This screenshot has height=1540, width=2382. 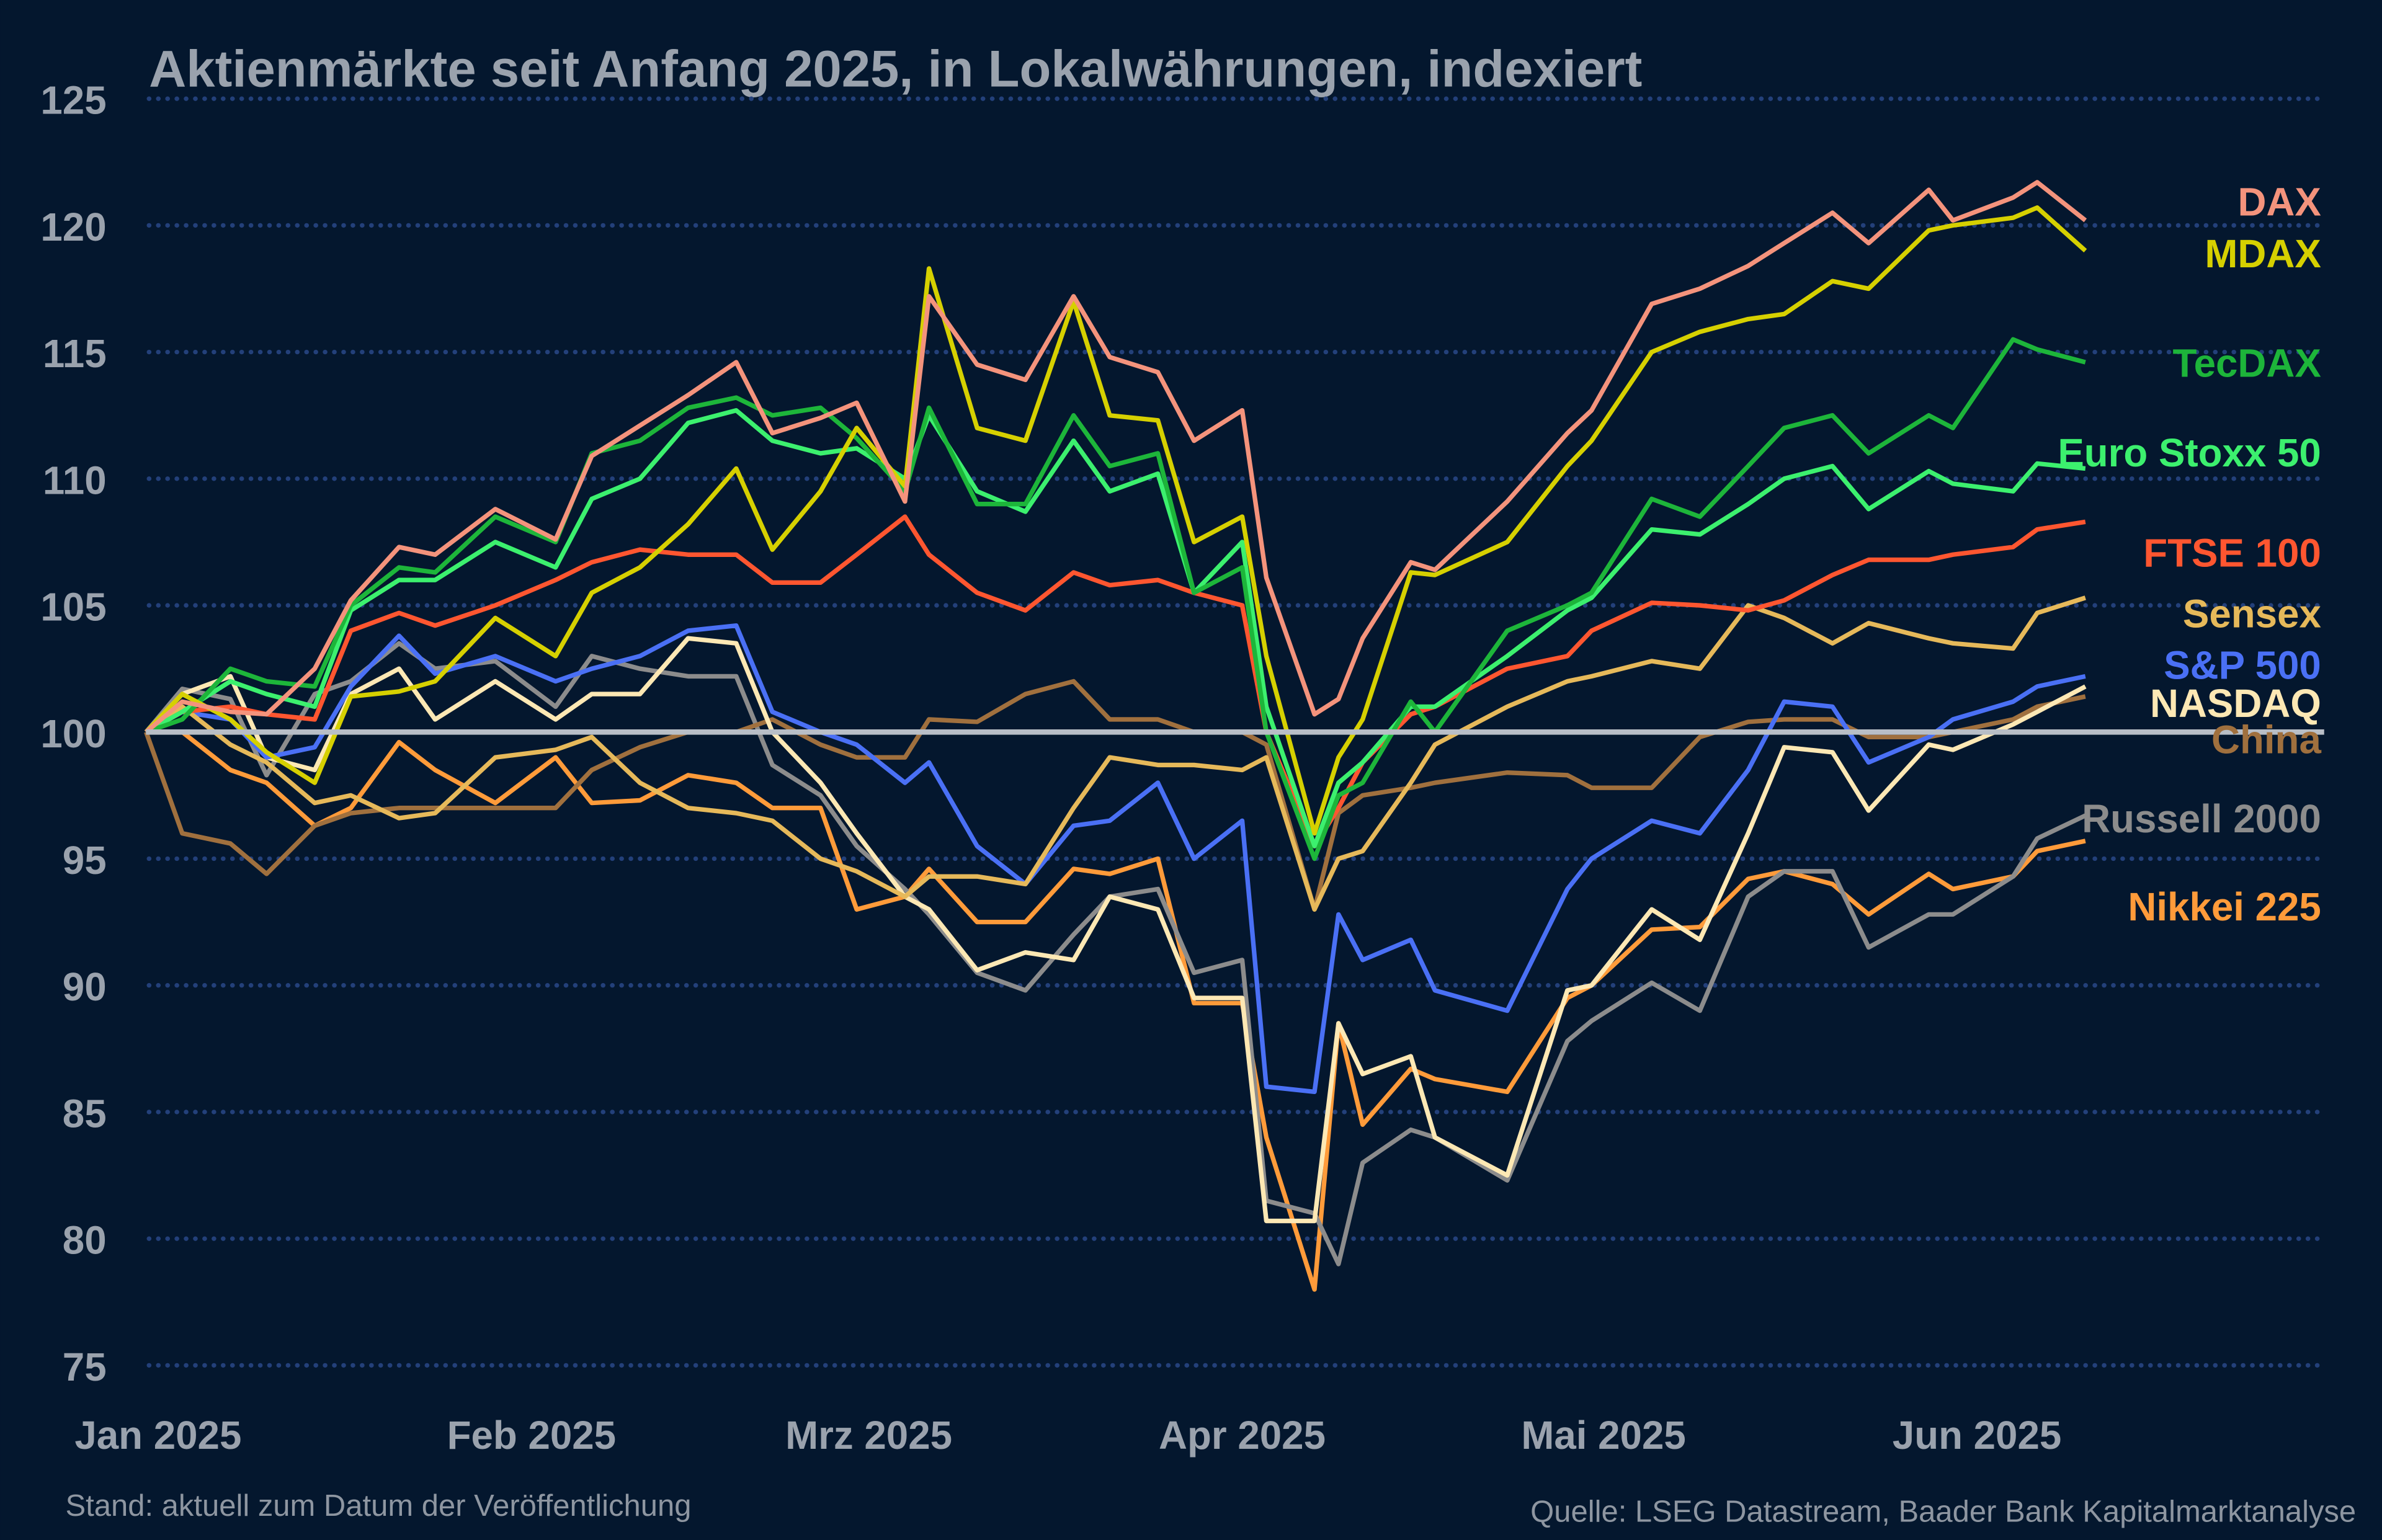 What do you see at coordinates (1603, 1436) in the screenshot?
I see `x-tick-label: Mai 2025` at bounding box center [1603, 1436].